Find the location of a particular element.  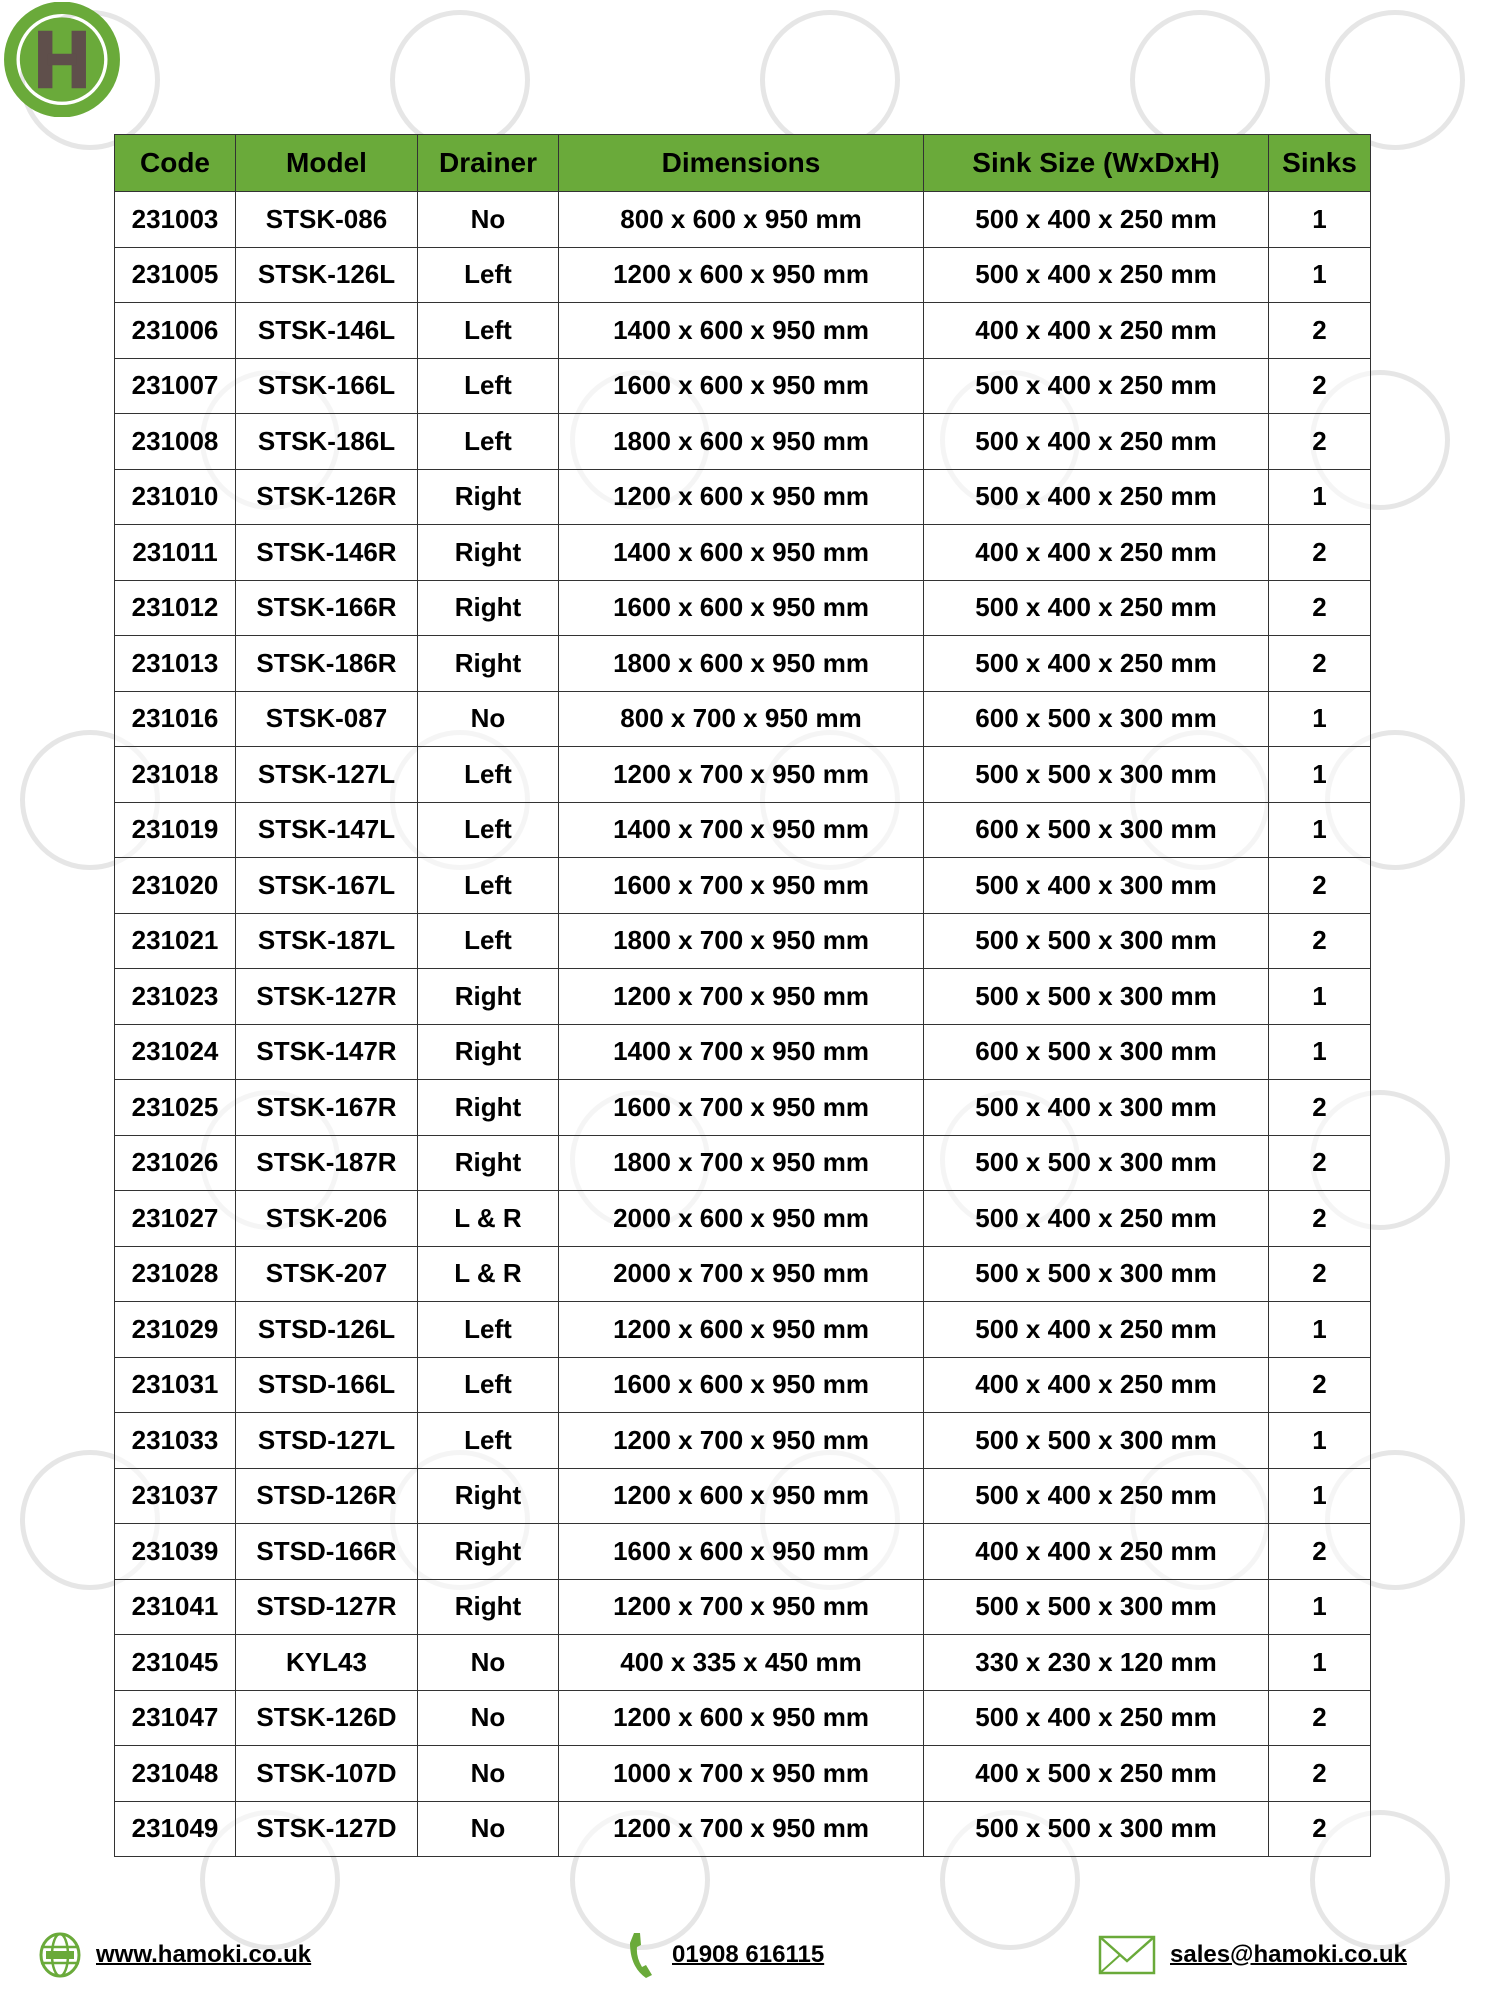

column-header-model: Model is located at coordinates (326, 163).